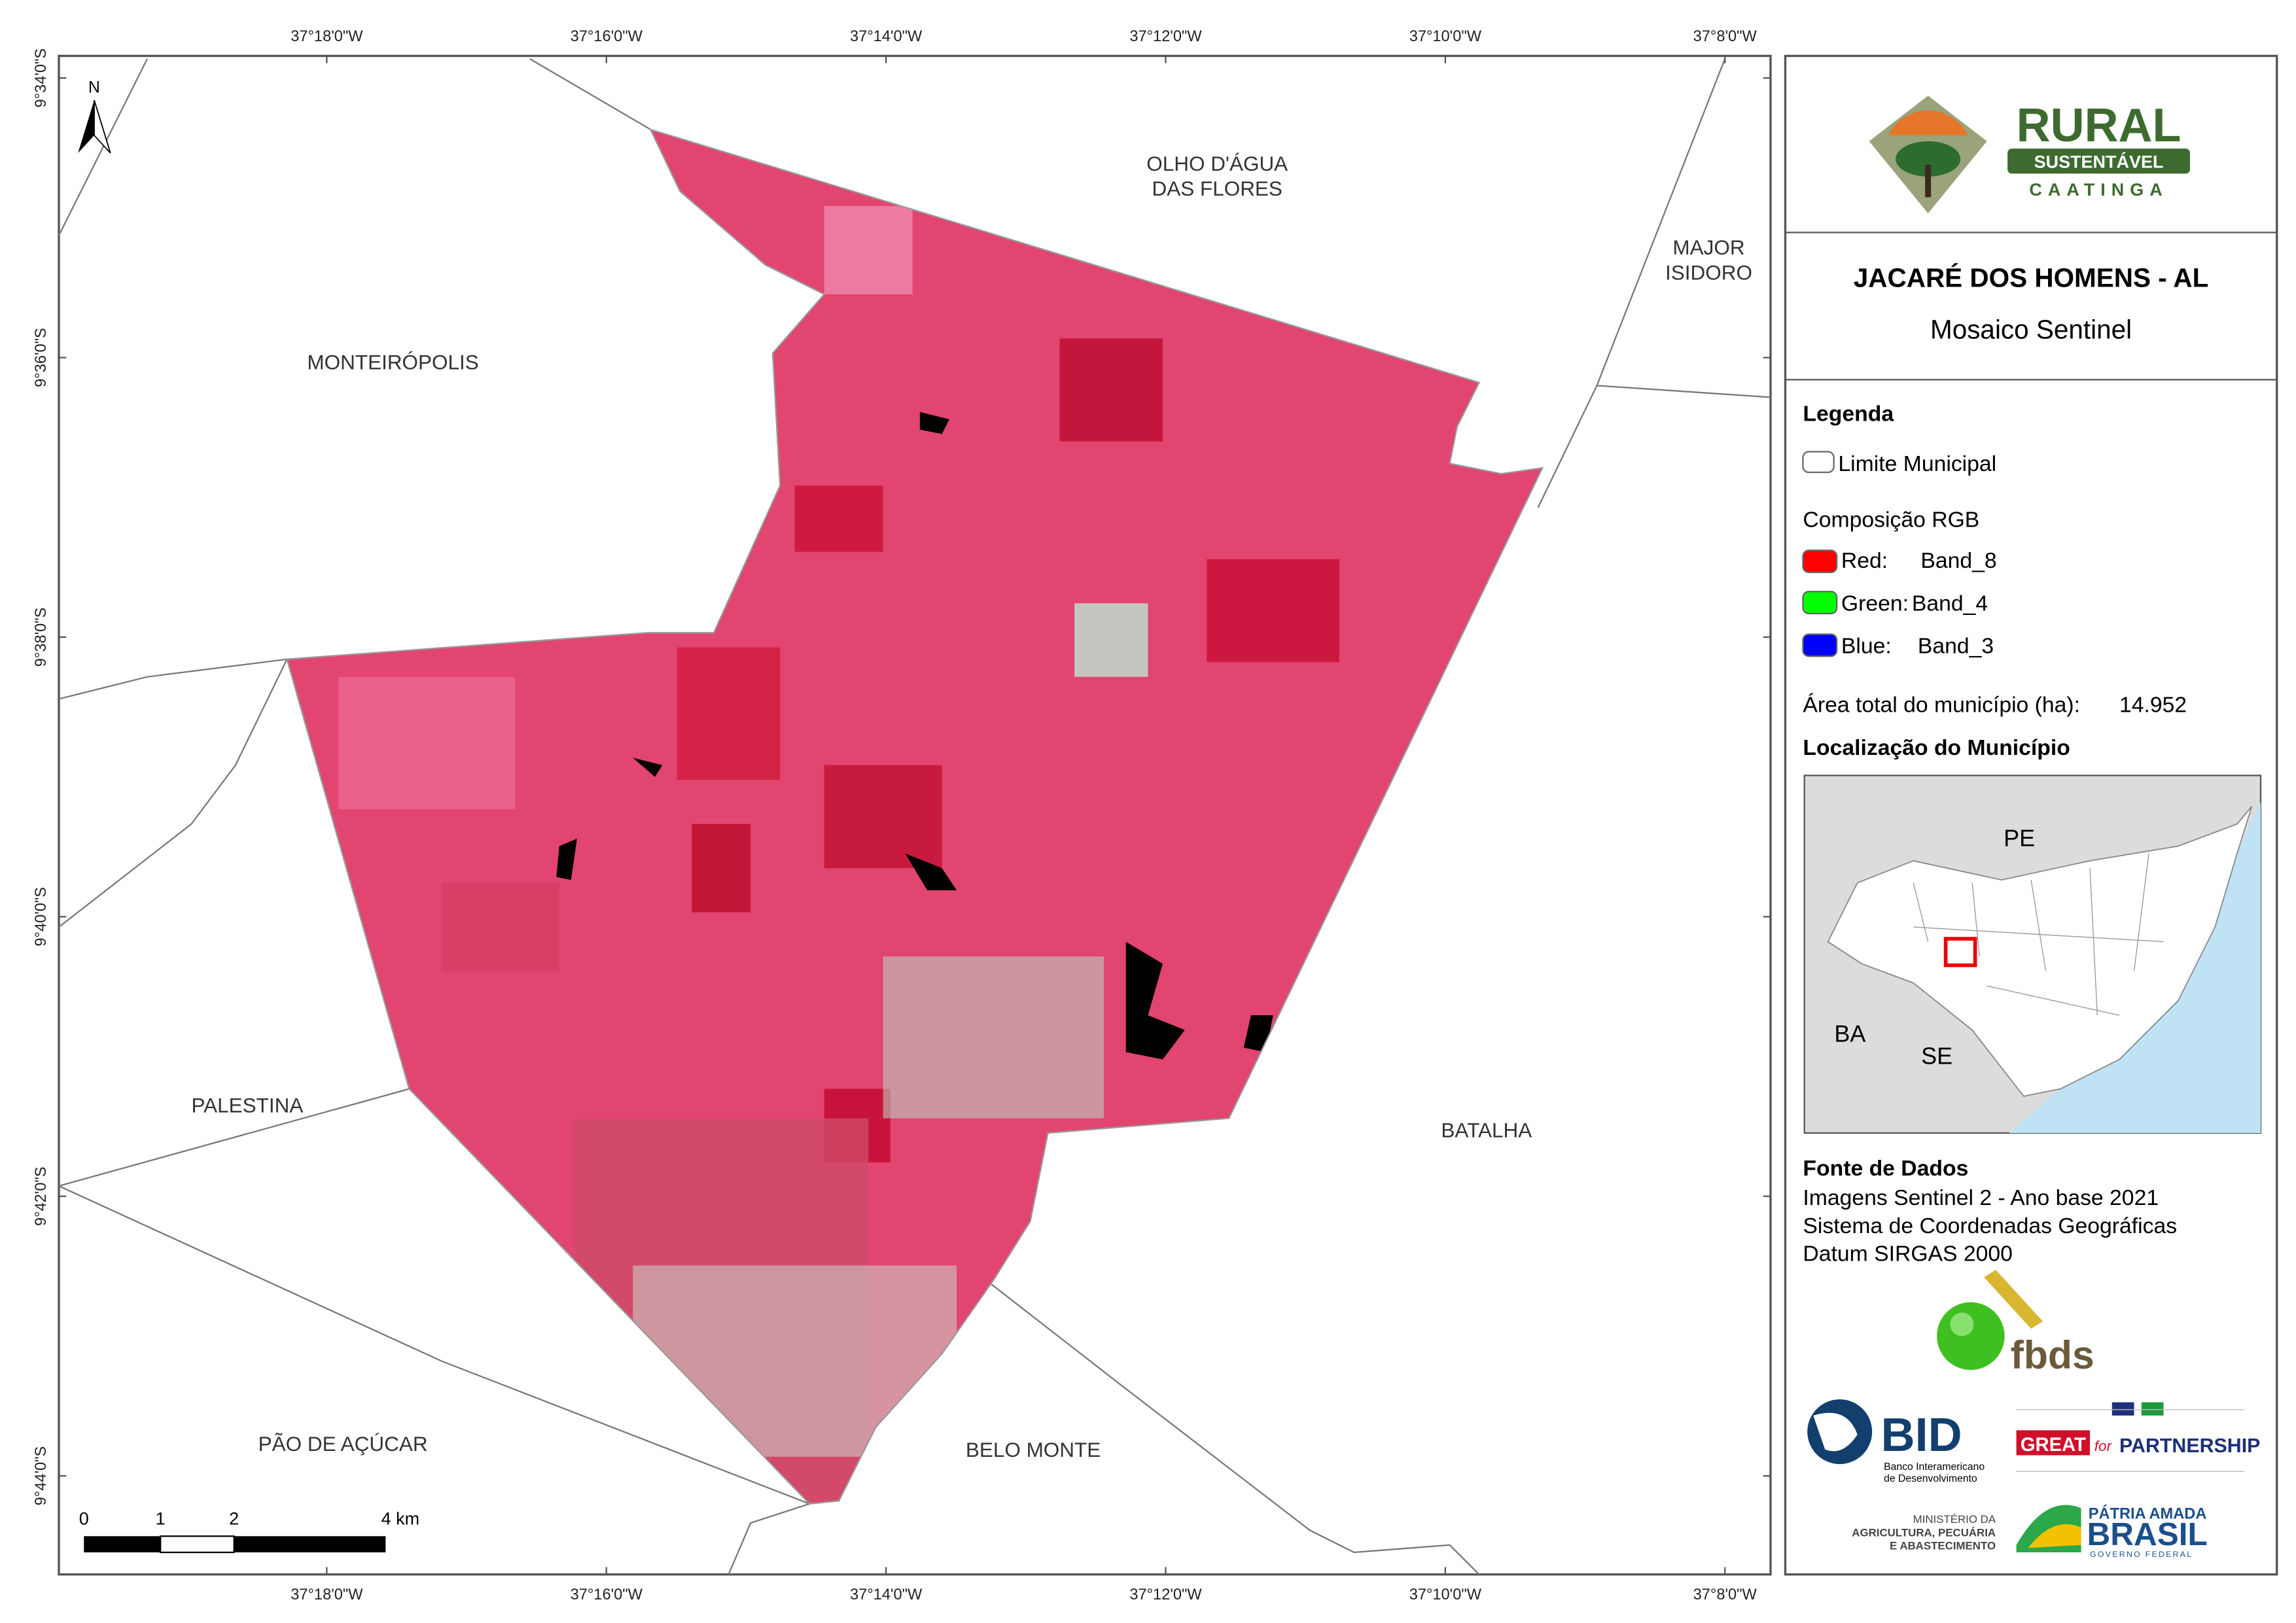 This screenshot has height=1623, width=2296. I want to click on place-label: BATALHA, so click(1487, 1131).